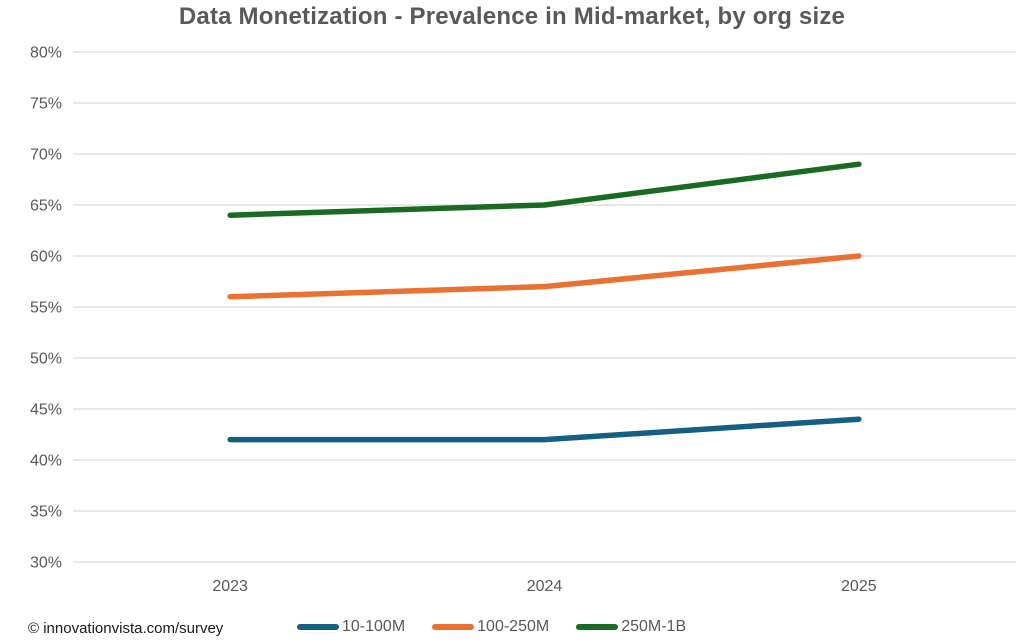 The width and height of the screenshot is (1024, 643). Describe the element at coordinates (230, 586) in the screenshot. I see `x-axis-label: 2023` at that location.